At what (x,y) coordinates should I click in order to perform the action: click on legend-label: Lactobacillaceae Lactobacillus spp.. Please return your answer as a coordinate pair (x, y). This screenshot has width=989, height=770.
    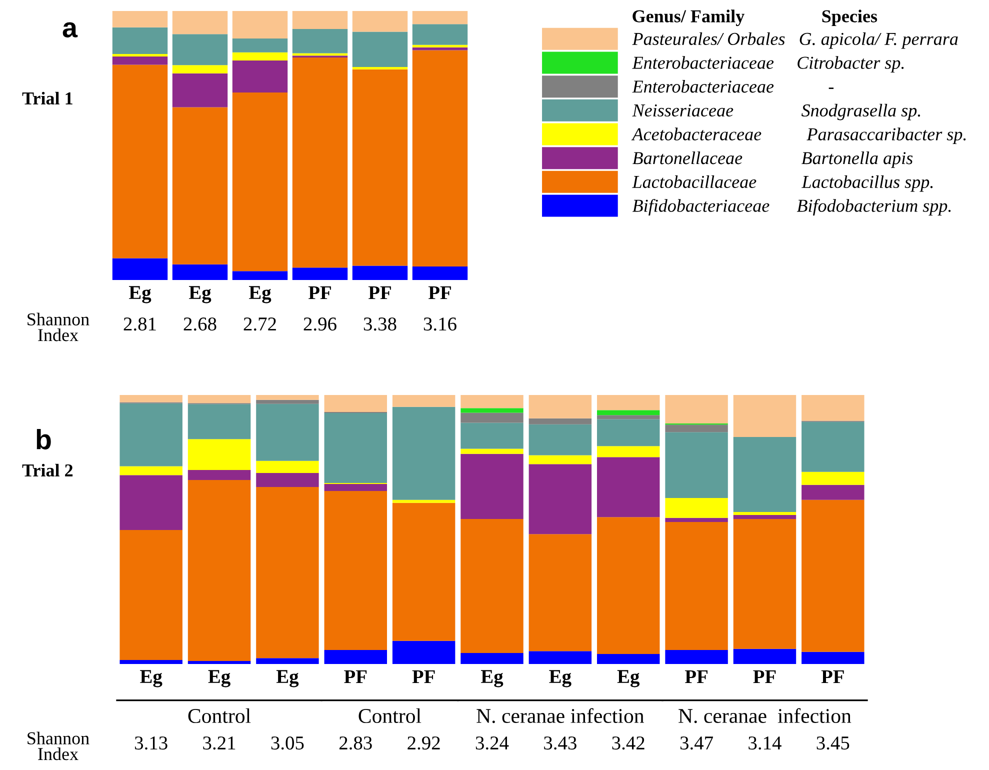
    Looking at the image, I should click on (782, 183).